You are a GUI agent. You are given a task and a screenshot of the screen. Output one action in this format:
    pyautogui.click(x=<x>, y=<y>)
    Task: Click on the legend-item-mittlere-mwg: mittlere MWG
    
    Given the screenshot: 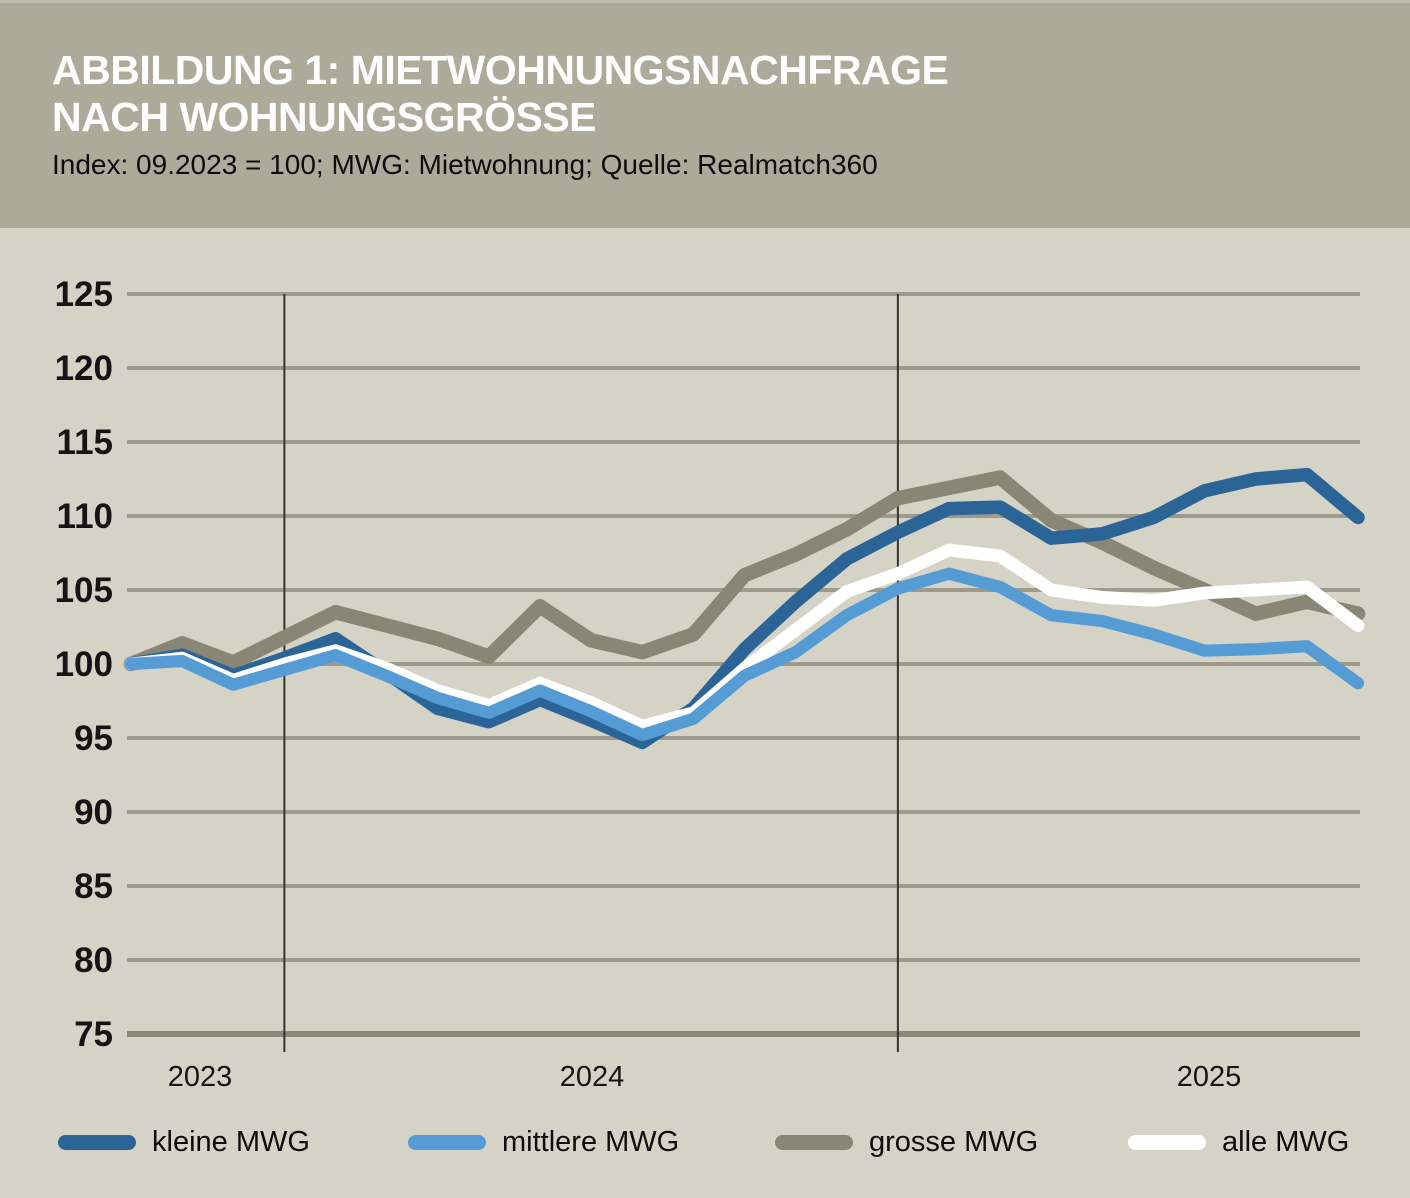 What is the action you would take?
    pyautogui.click(x=543, y=1142)
    